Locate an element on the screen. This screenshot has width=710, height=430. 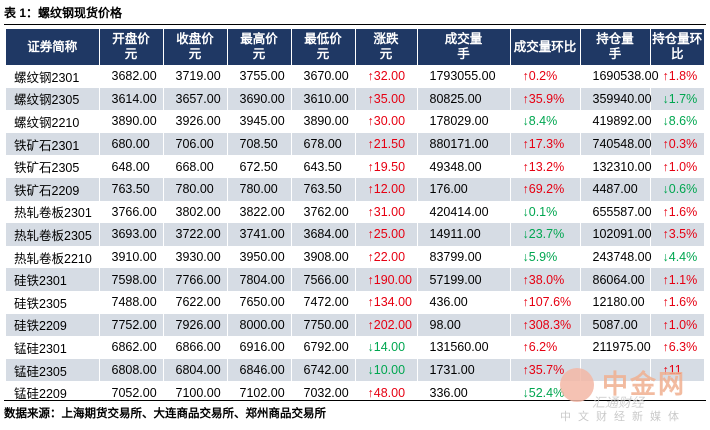
cell-vol-chg: ↓0.1% is located at coordinates (545, 212).